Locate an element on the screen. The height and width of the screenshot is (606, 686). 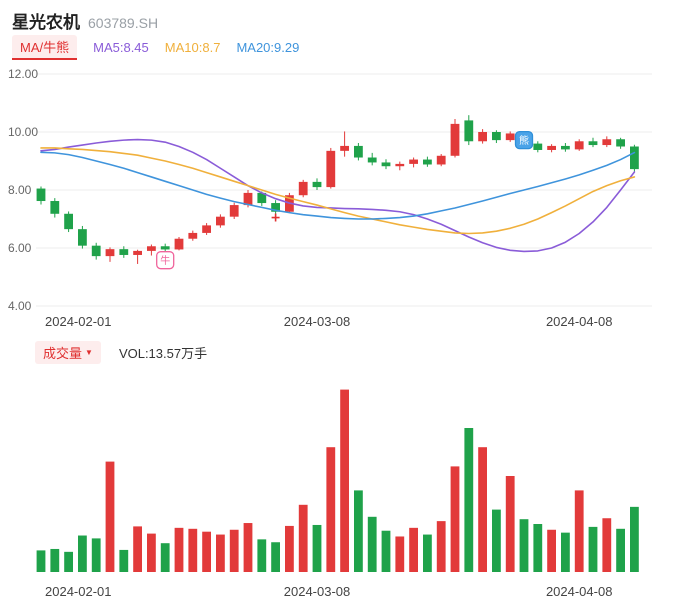
svg-text: 6.00 is located at coordinates (20, 248).